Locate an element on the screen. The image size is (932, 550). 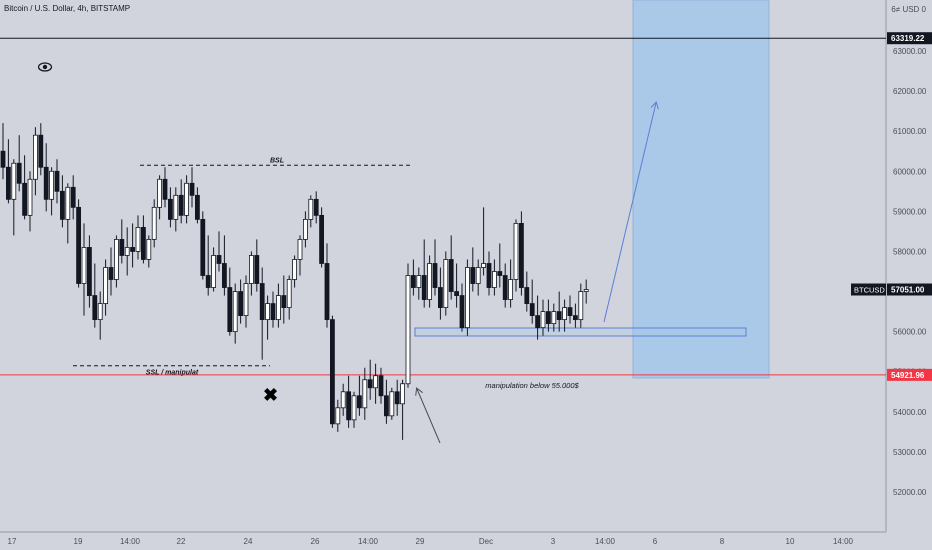
symbol-tag-box is located at coordinates (868, 289).